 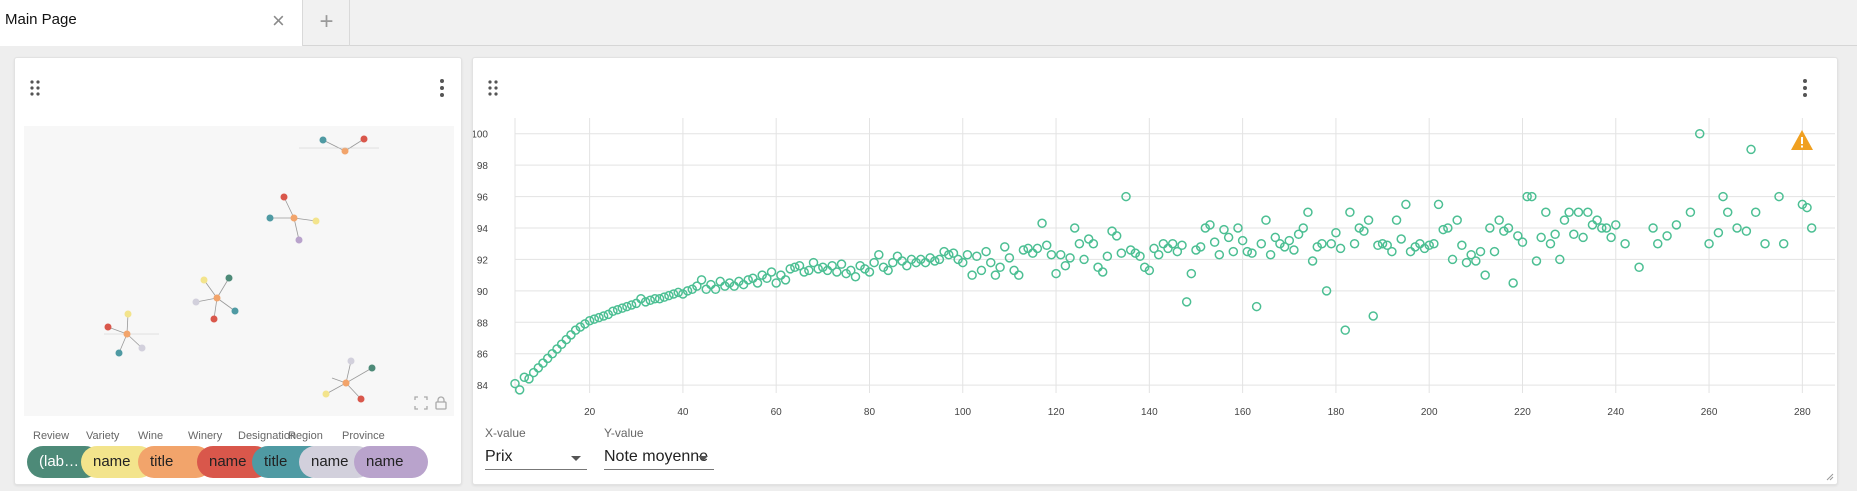 I want to click on network-graph, so click(x=239, y=271).